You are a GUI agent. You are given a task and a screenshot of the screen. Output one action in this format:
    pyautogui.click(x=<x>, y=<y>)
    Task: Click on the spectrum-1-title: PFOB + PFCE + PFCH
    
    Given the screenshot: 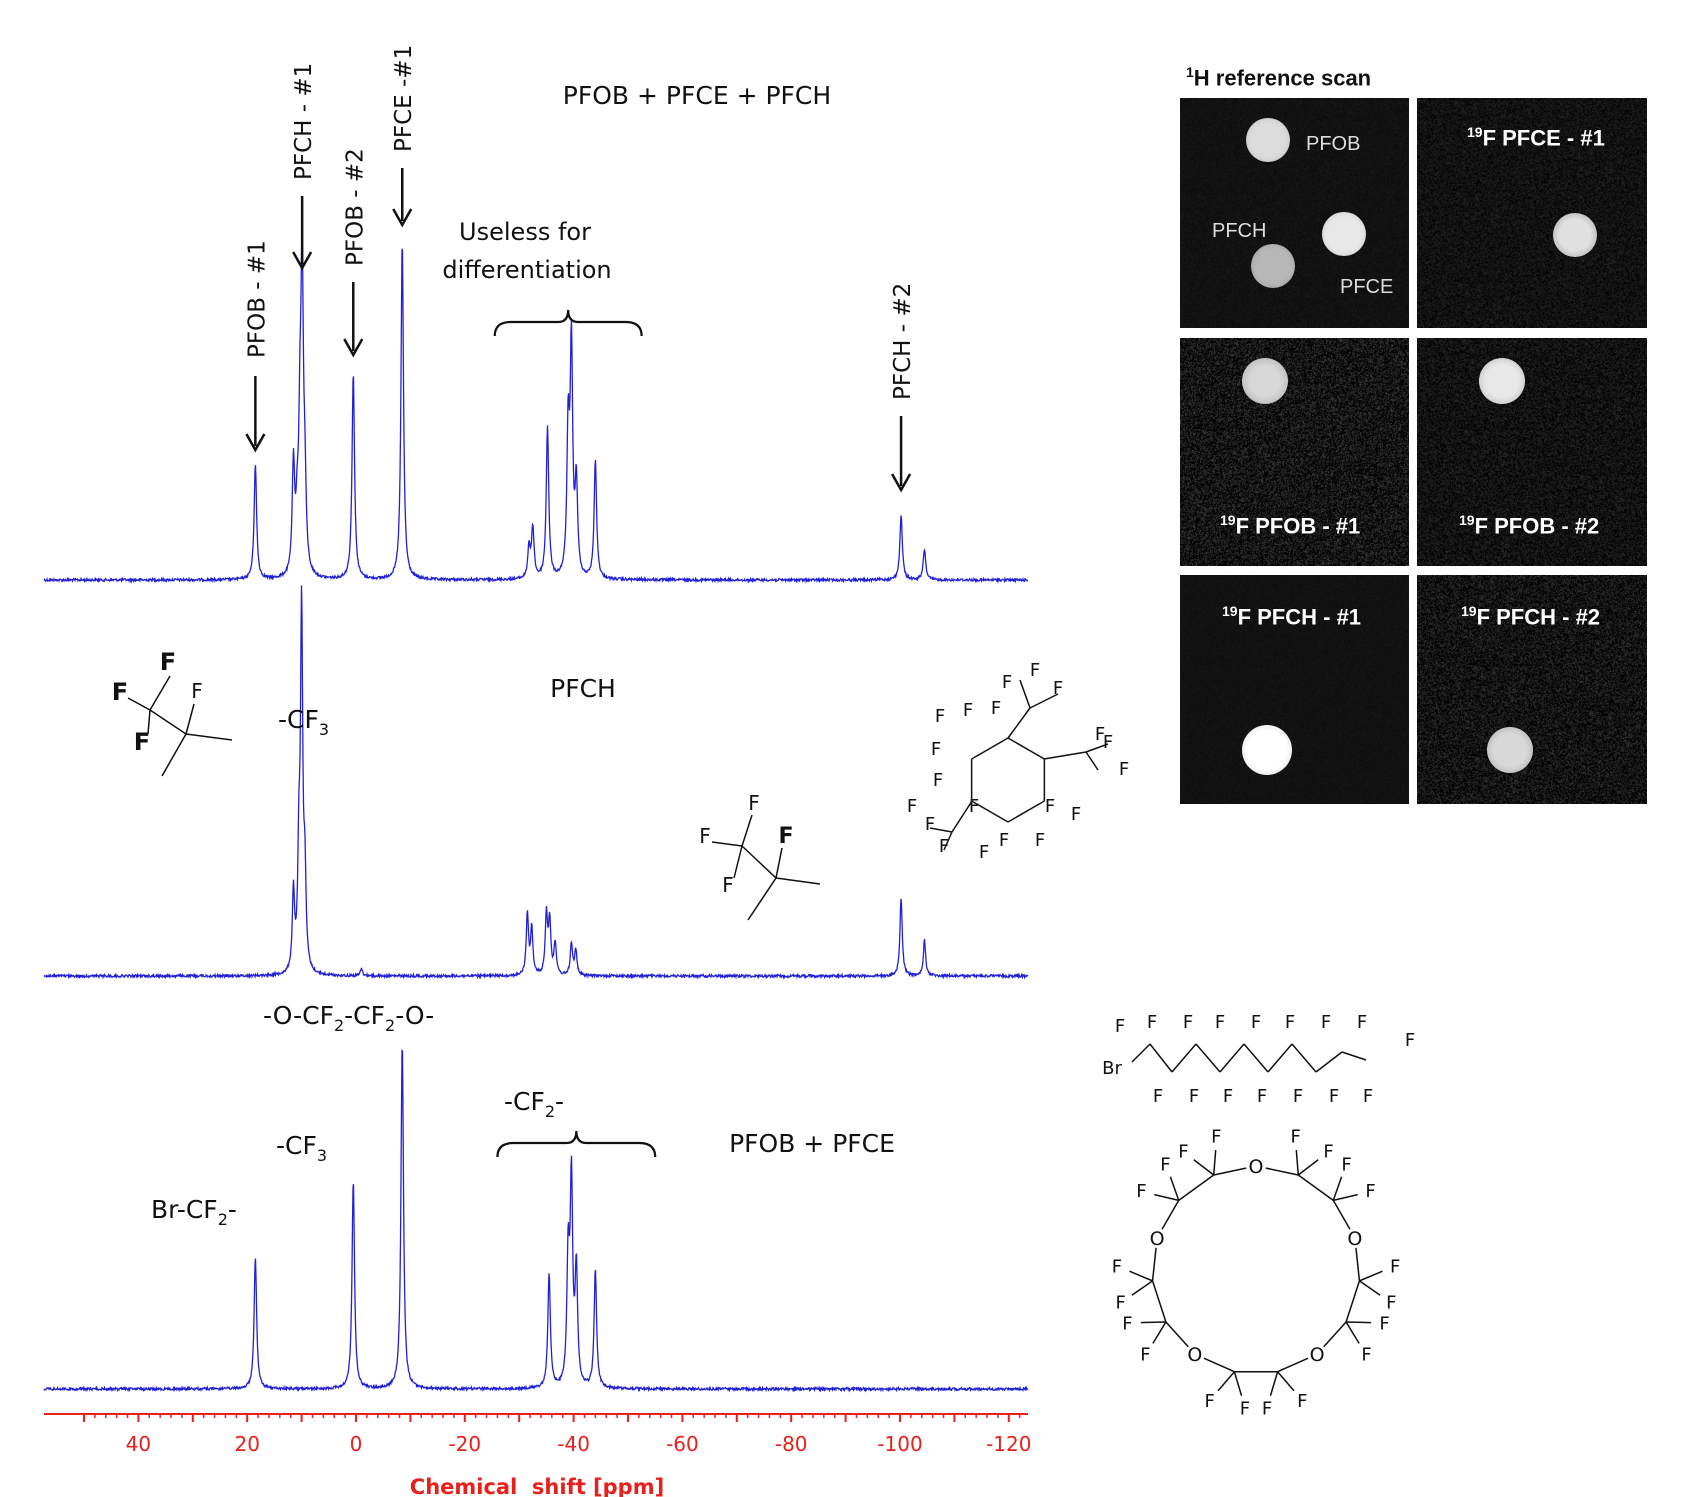 What is the action you would take?
    pyautogui.click(x=697, y=95)
    